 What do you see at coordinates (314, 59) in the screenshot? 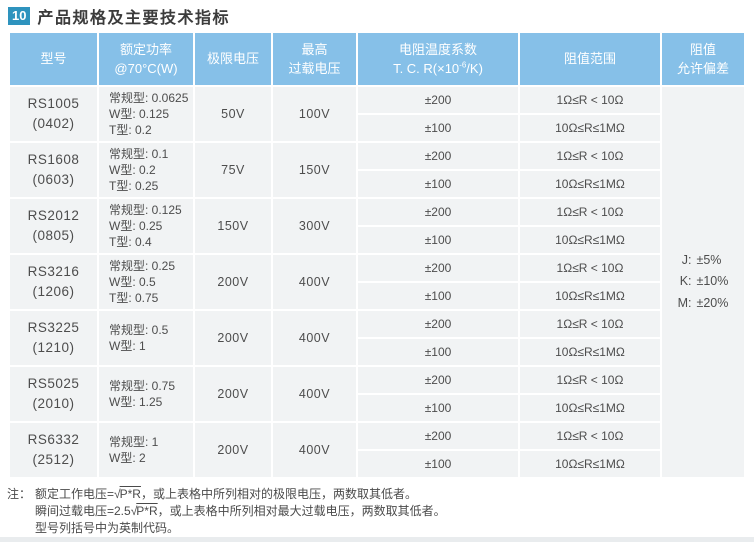
I see `header-max-overload-voltage: 最高 过载电压` at bounding box center [314, 59].